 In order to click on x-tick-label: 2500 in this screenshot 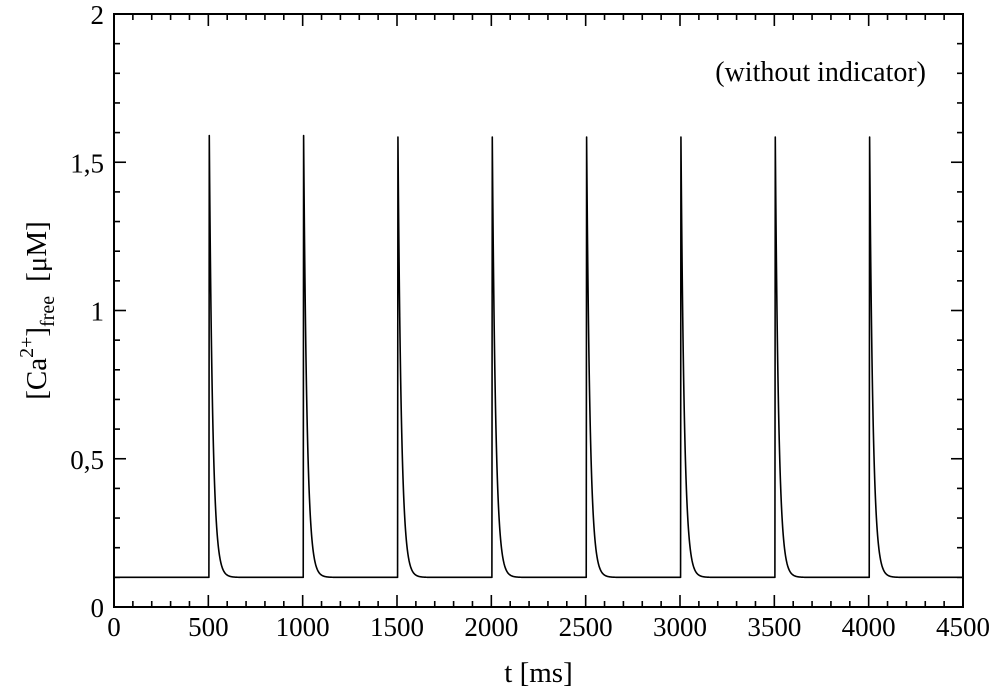, I will do `click(586, 627)`.